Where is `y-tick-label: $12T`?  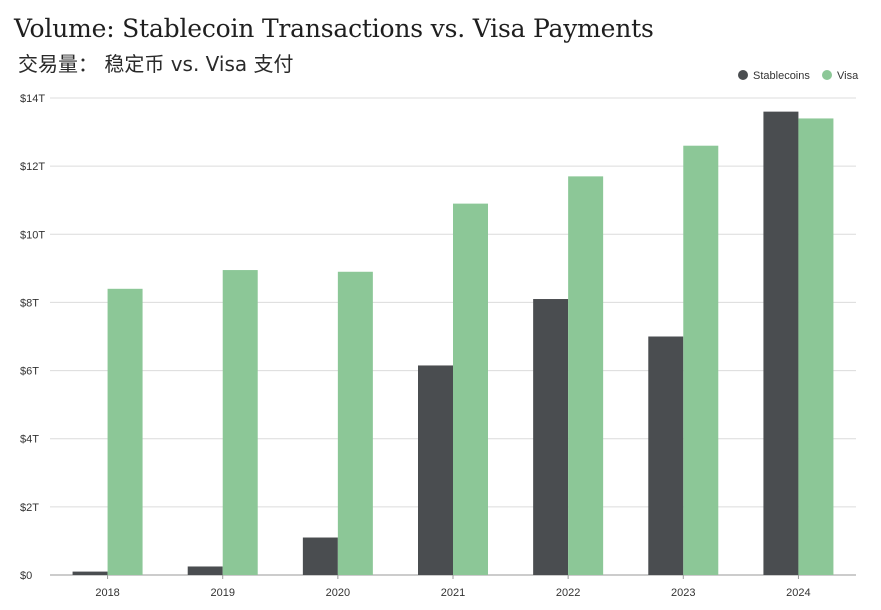 y-tick-label: $12T is located at coordinates (32, 167).